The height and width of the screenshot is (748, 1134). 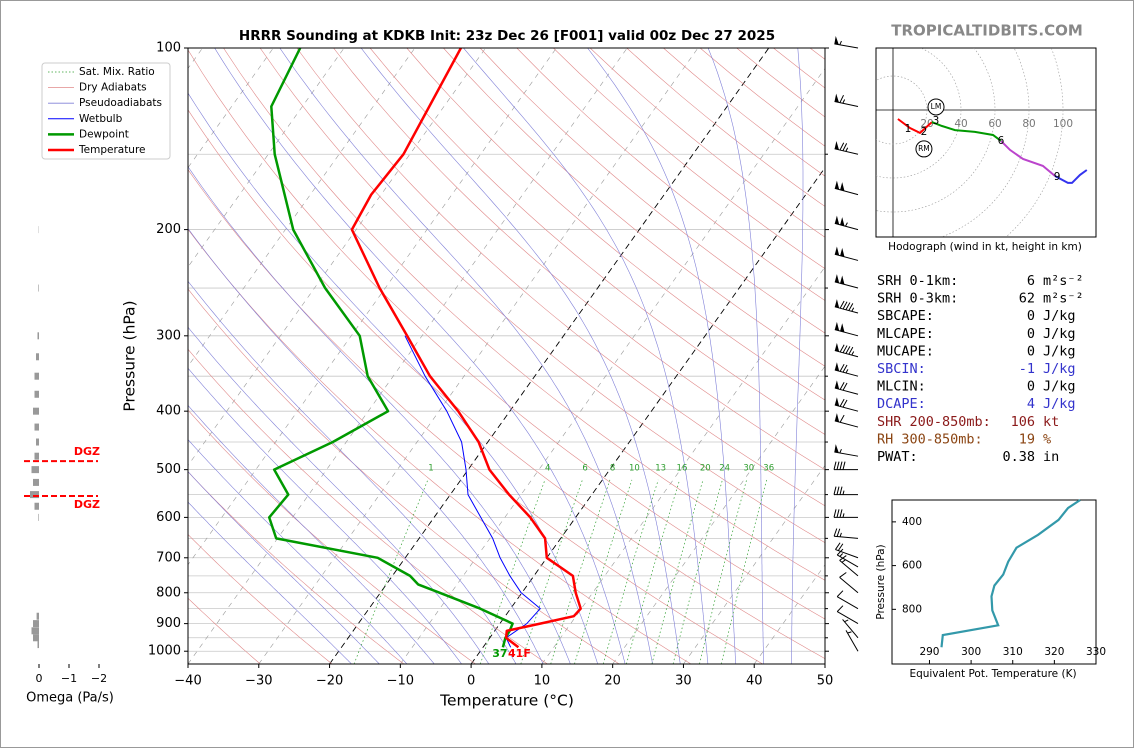 I want to click on x-tick-label: 40, so click(x=754, y=681).